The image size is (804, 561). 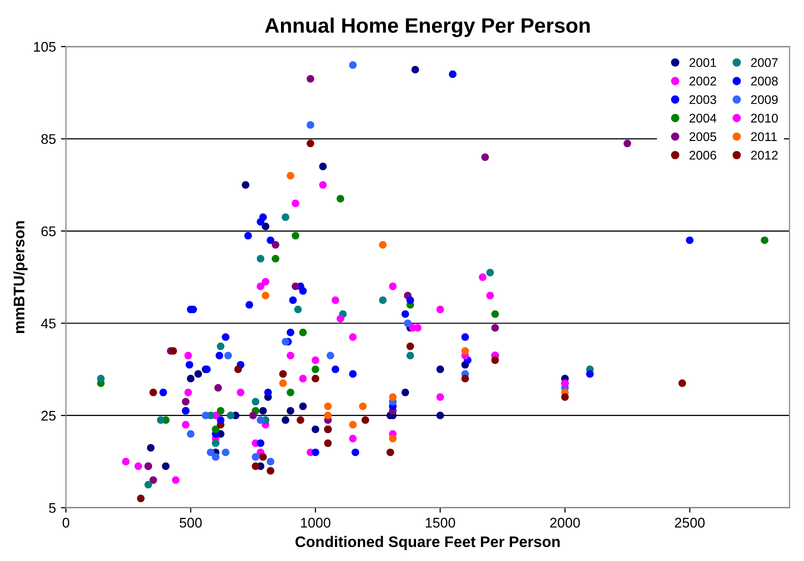 What do you see at coordinates (764, 62) in the screenshot?
I see `legend-label: 2007` at bounding box center [764, 62].